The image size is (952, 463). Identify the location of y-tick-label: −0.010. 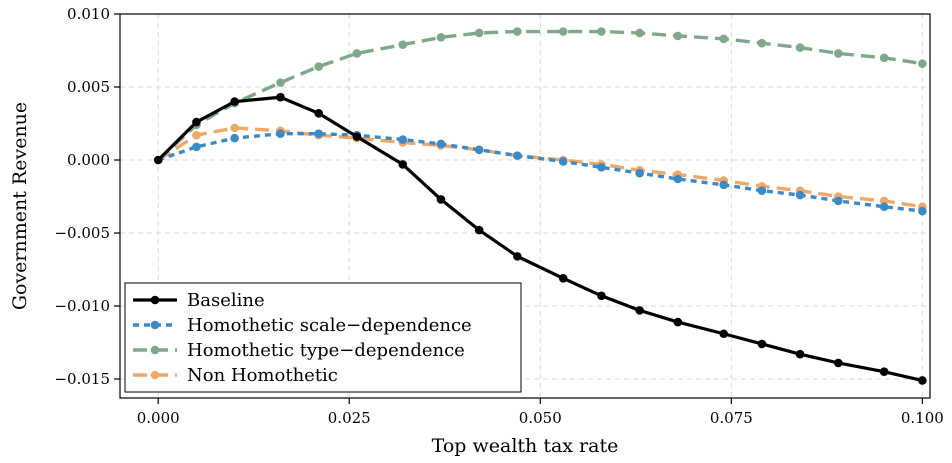
(82, 306).